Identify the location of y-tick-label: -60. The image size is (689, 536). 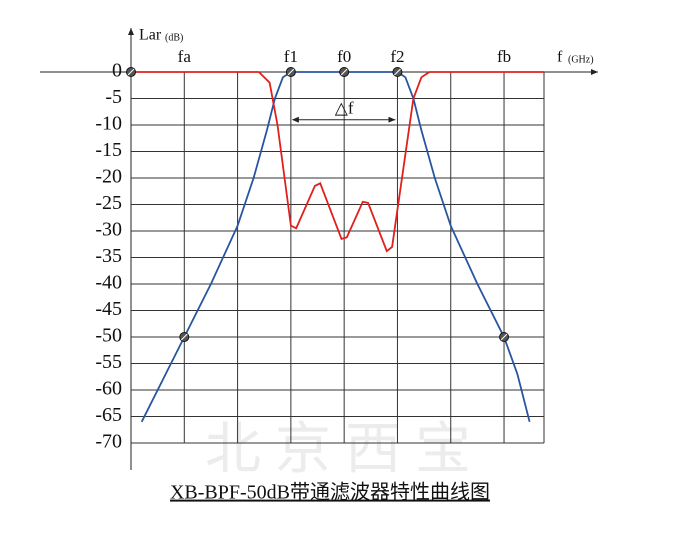
(108, 389).